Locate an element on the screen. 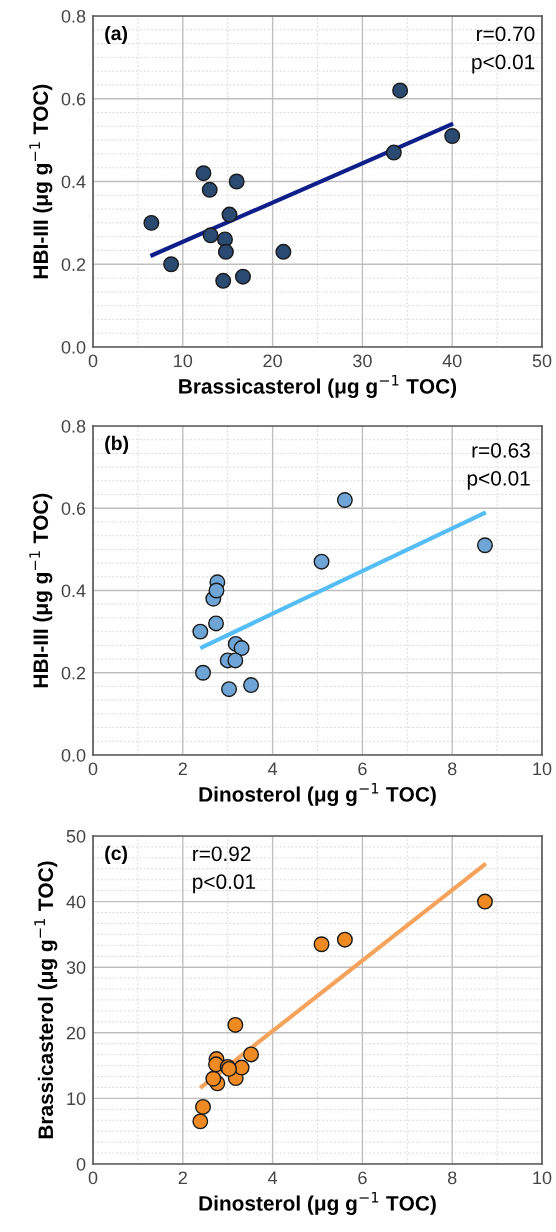 The width and height of the screenshot is (556, 1232). y-axis-title: Brassicasterol (μg g$^{−1}$ TOC) is located at coordinates (46, 1000).